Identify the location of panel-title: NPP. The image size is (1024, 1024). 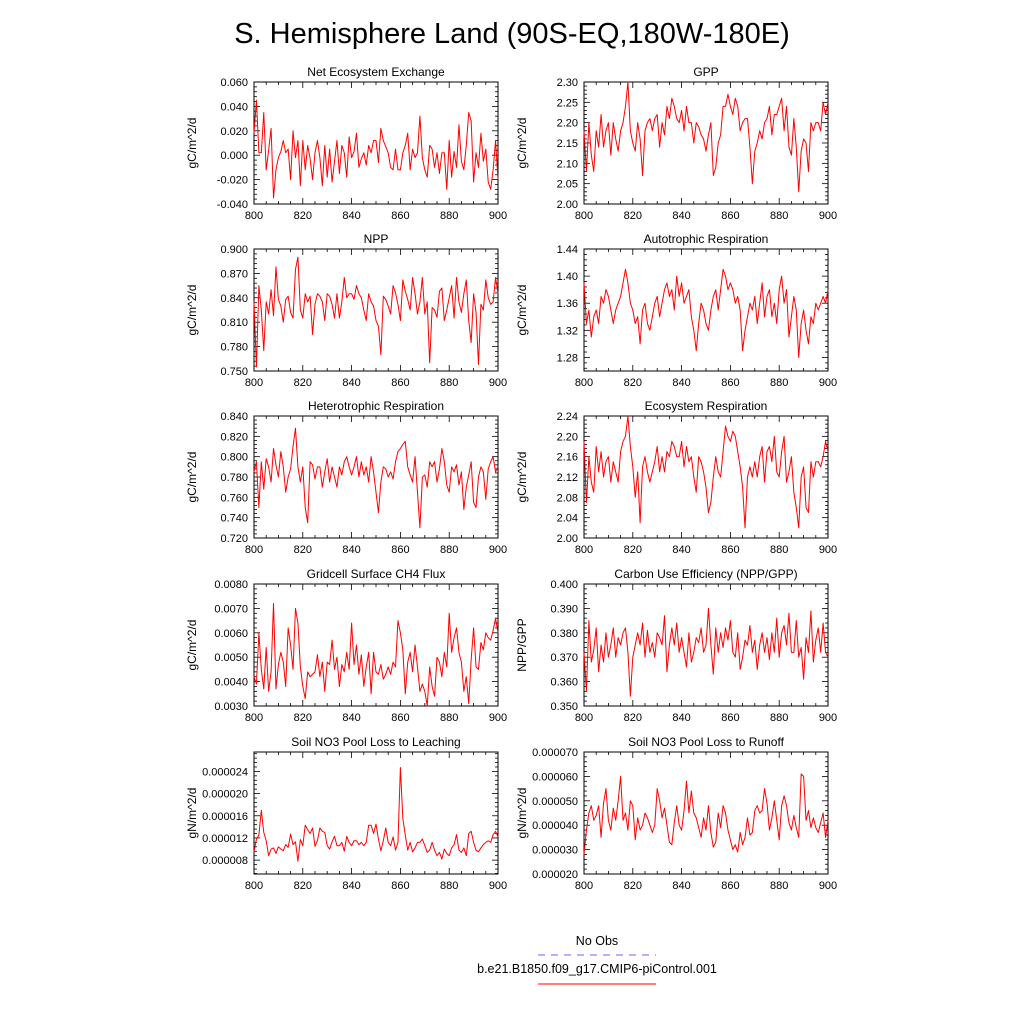
(376, 239).